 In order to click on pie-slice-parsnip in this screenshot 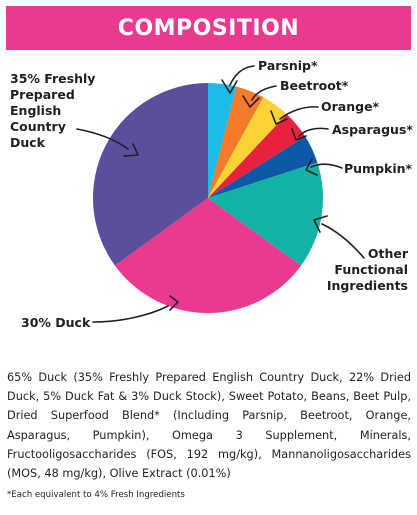, I will do `click(222, 140)`.